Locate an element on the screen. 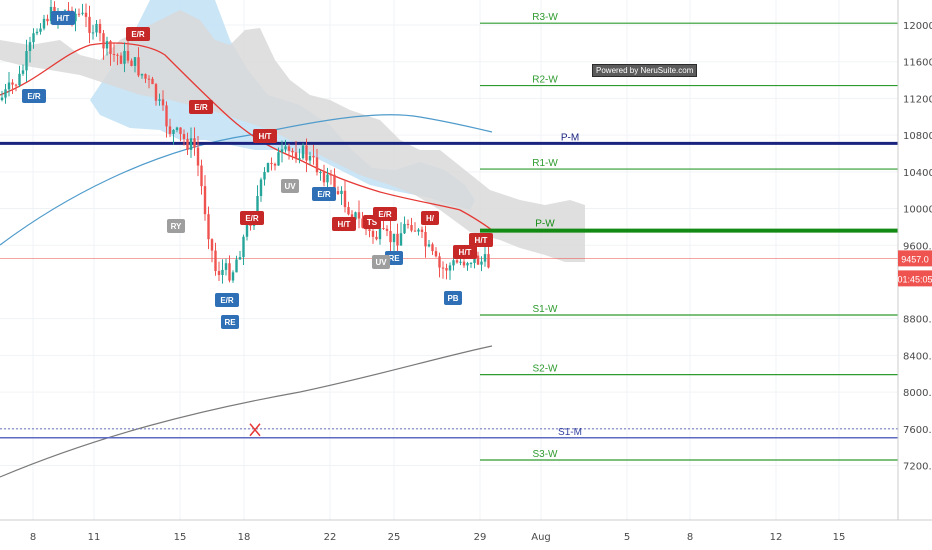 Image resolution: width=932 pixels, height=550 pixels. x-tick-label: 15 is located at coordinates (180, 537).